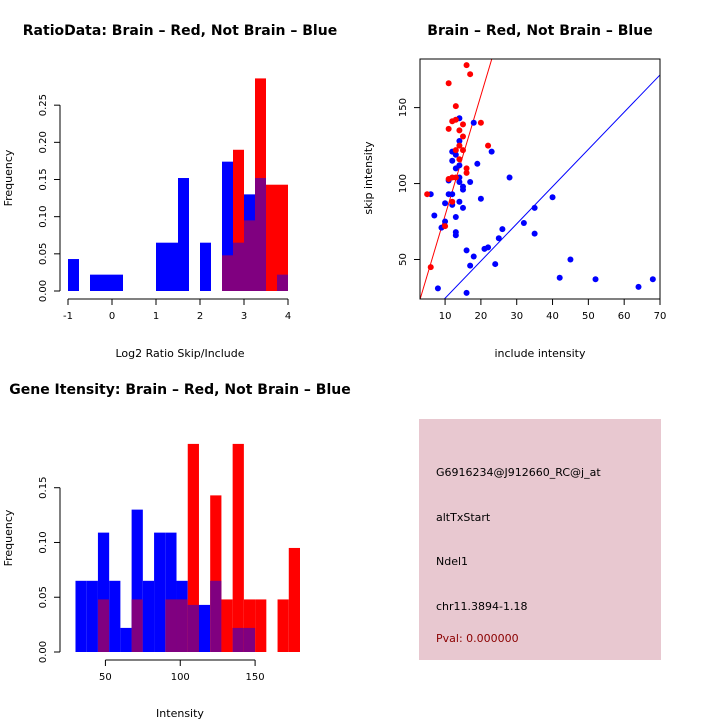 Image resolution: width=720 pixels, height=720 pixels. What do you see at coordinates (516, 316) in the screenshot?
I see `scatter-x-tick-label: 30` at bounding box center [516, 316].